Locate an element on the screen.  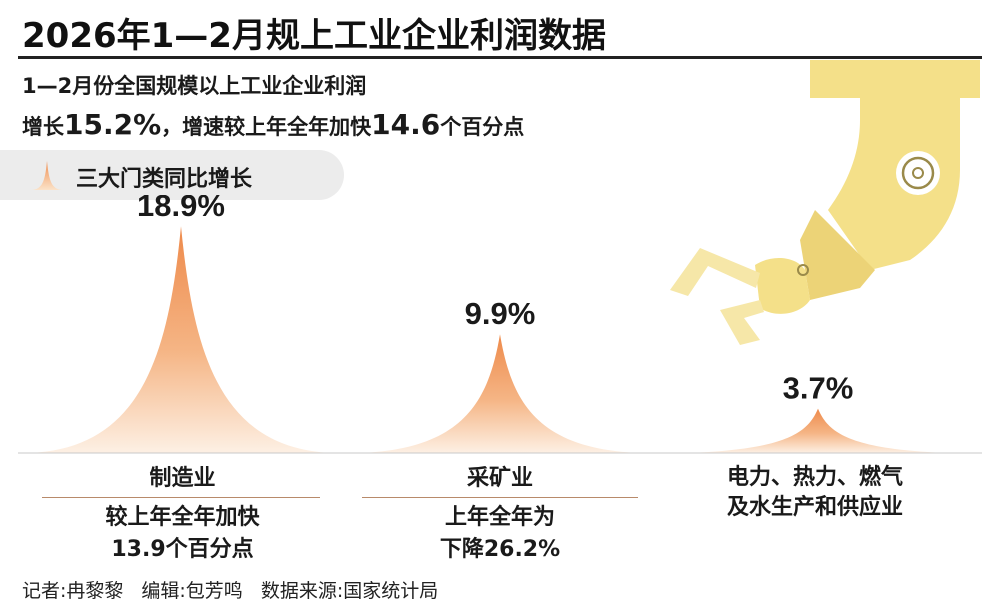
subtitle-line-2: 增长15.2%，增速较上年全年加快14.6个百分点 is located at coordinates (273, 124).